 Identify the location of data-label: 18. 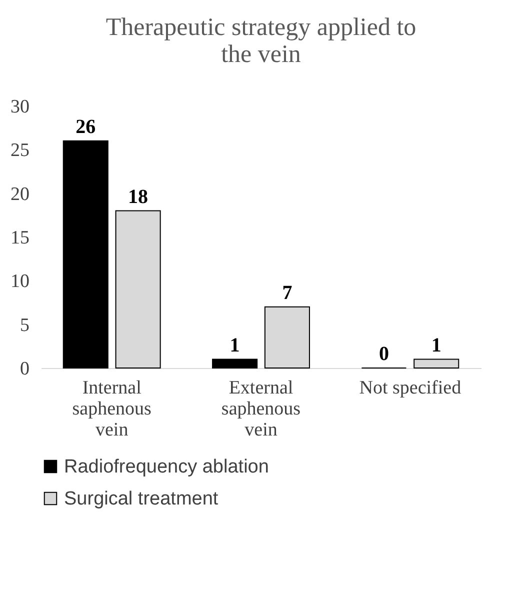
(138, 197).